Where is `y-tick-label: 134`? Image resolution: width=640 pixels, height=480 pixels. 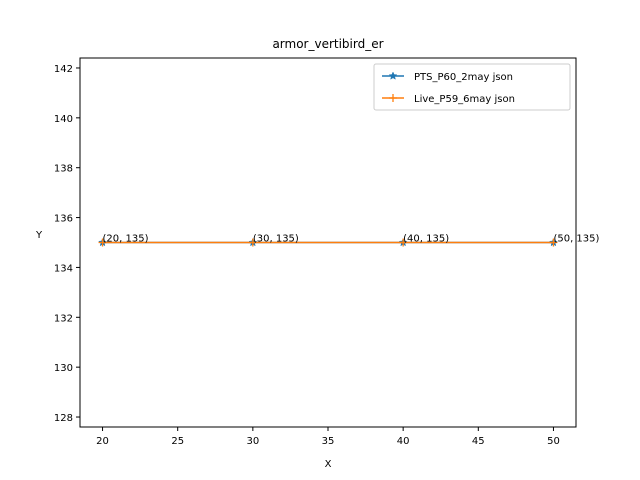 y-tick-label: 134 is located at coordinates (63, 268).